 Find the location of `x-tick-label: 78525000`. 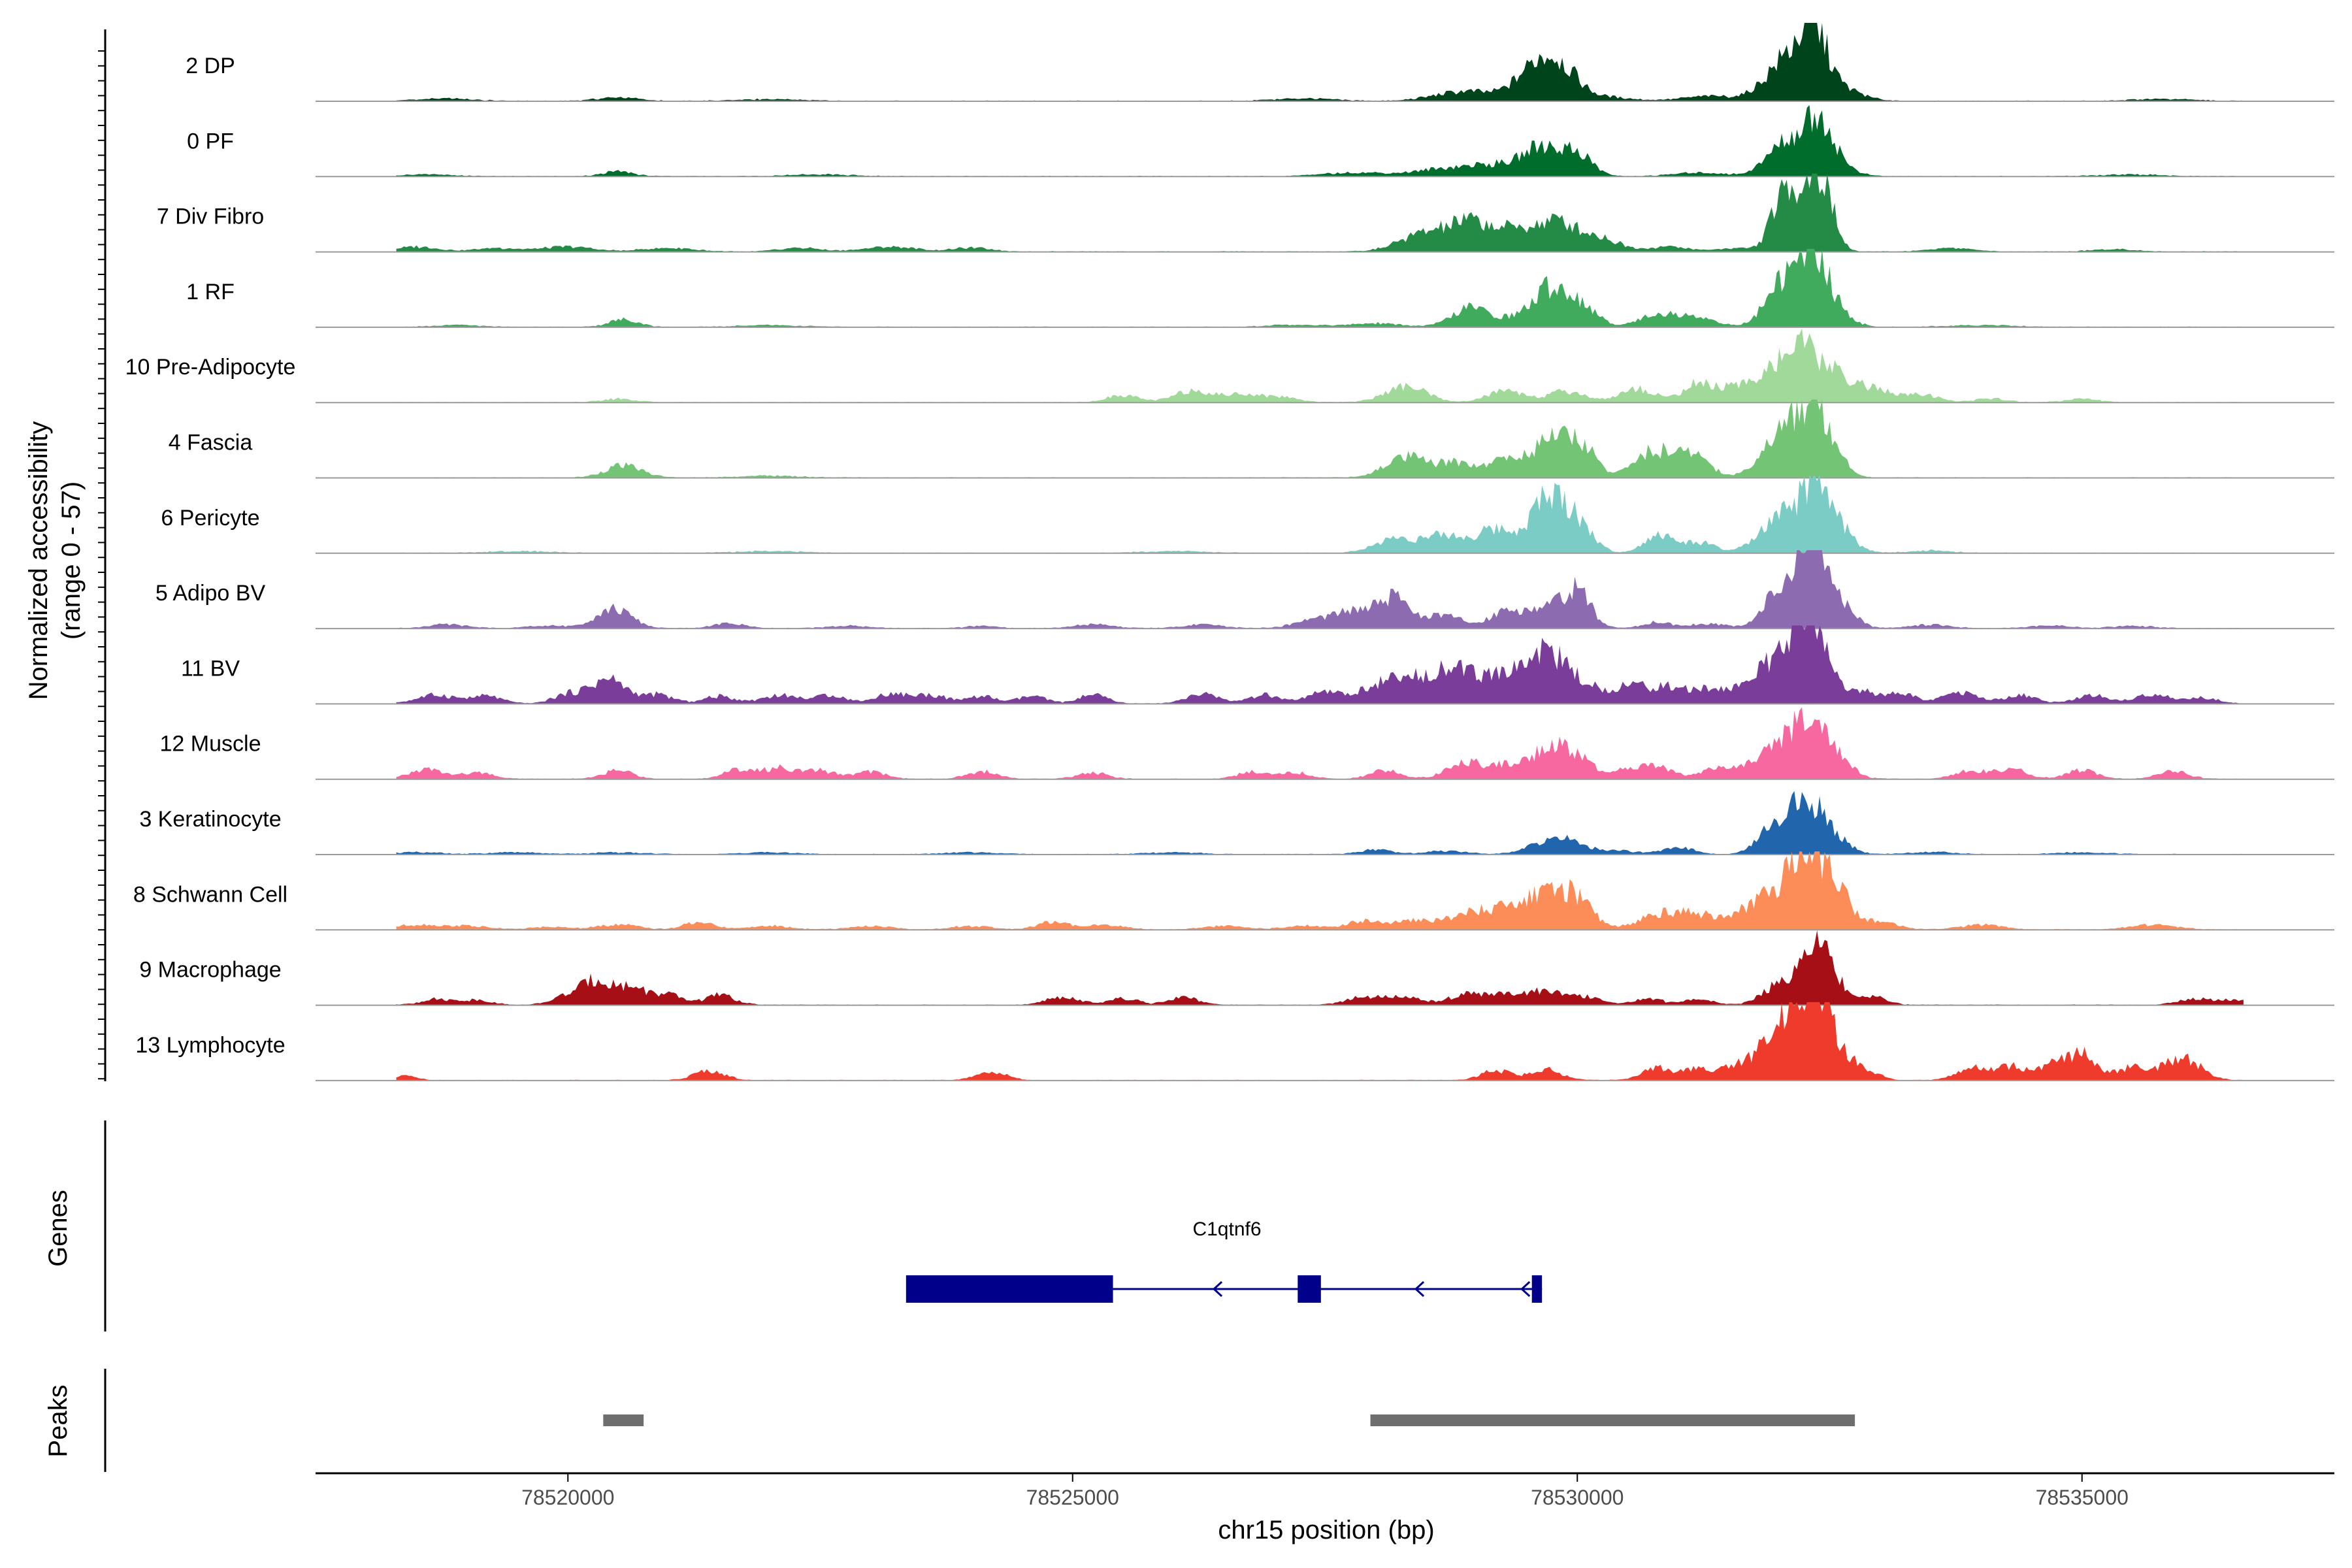

x-tick-label: 78525000 is located at coordinates (1072, 1497).